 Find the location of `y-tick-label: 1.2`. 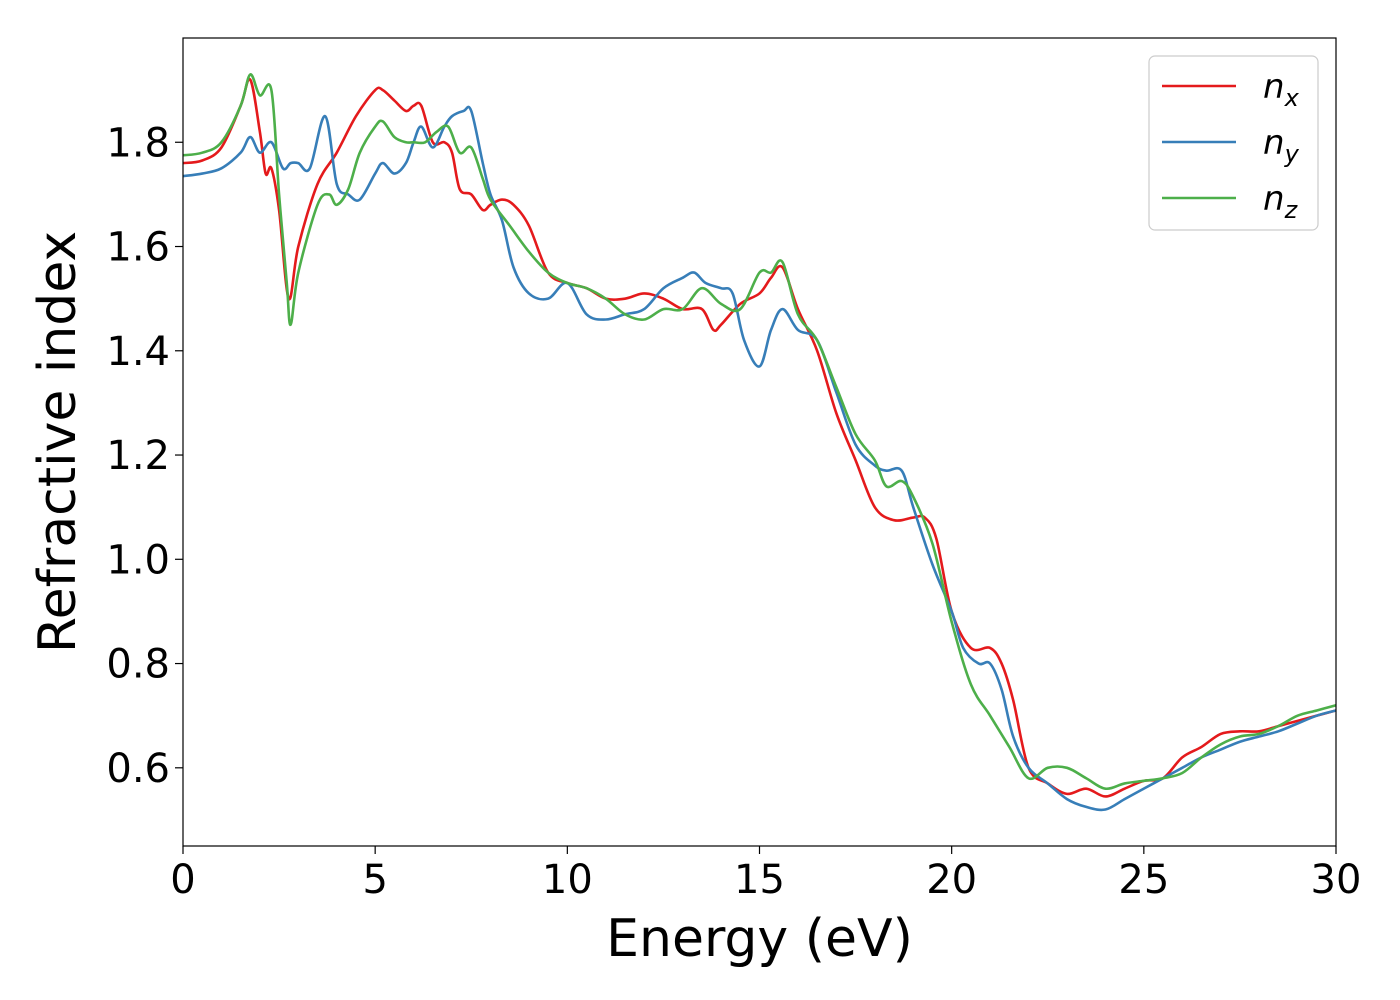

y-tick-label: 1.2 is located at coordinates (138, 456).